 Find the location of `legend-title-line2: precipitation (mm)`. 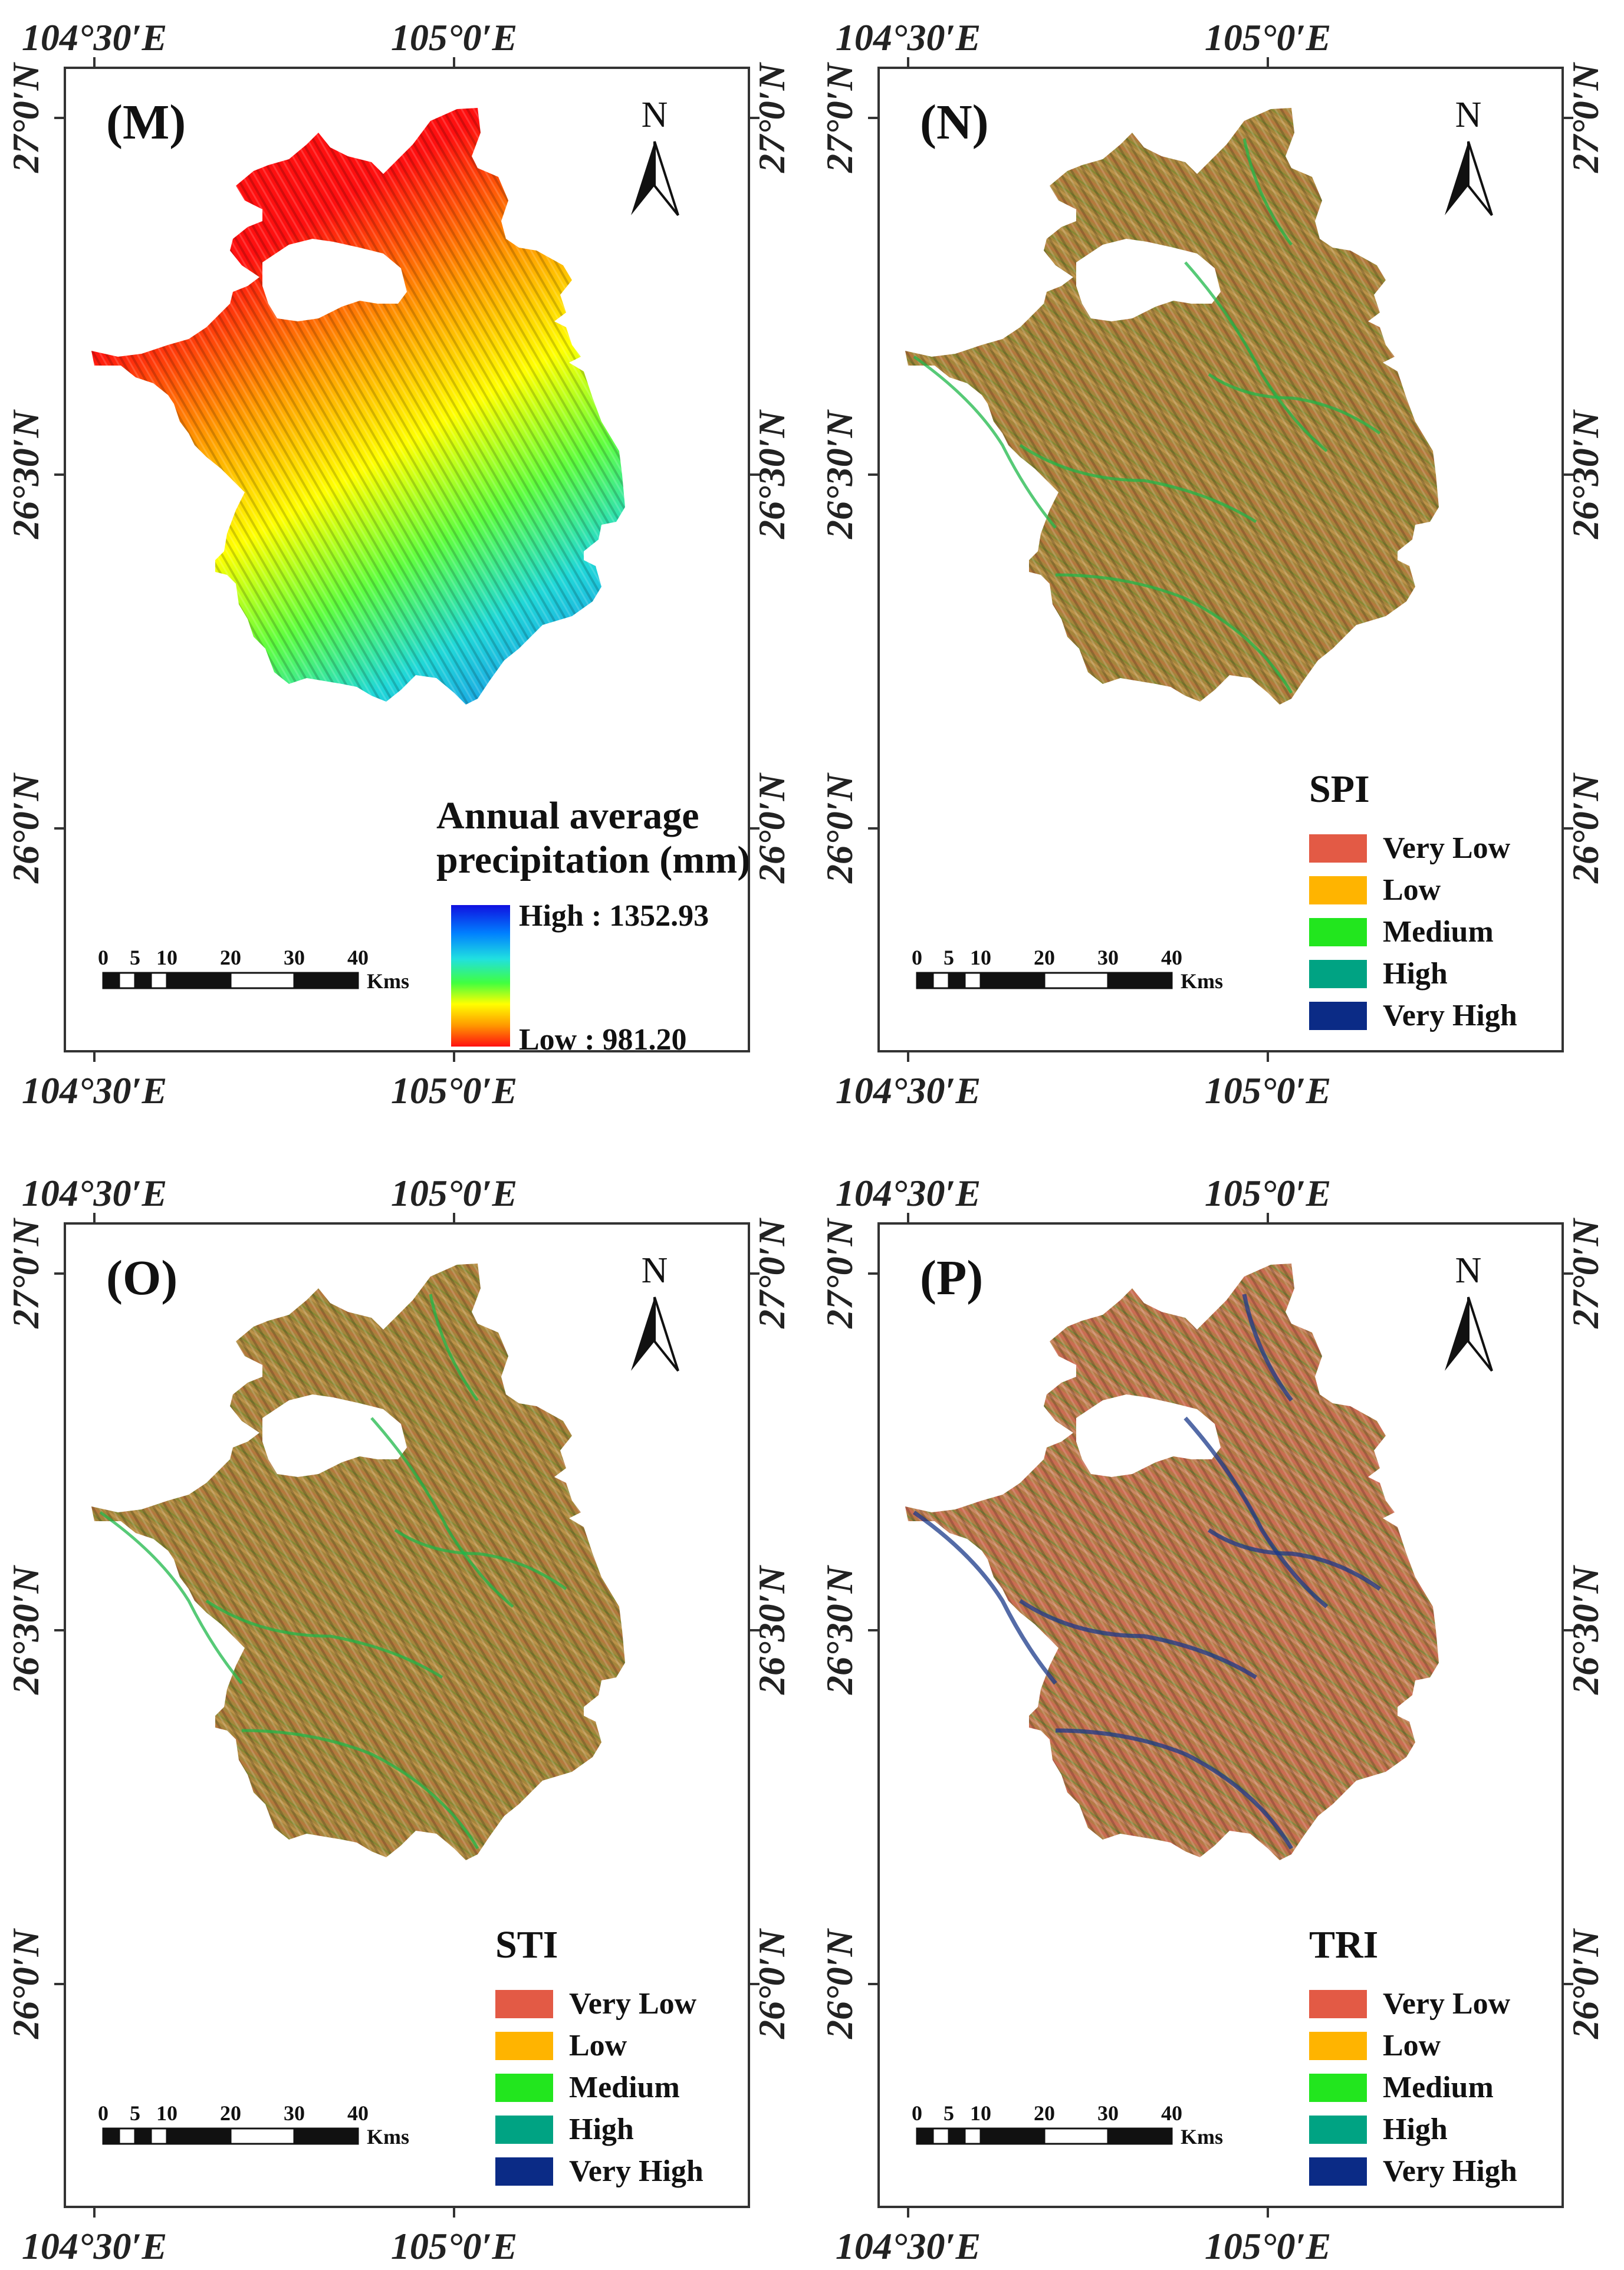

legend-title-line2: precipitation (mm) is located at coordinates (593, 859).